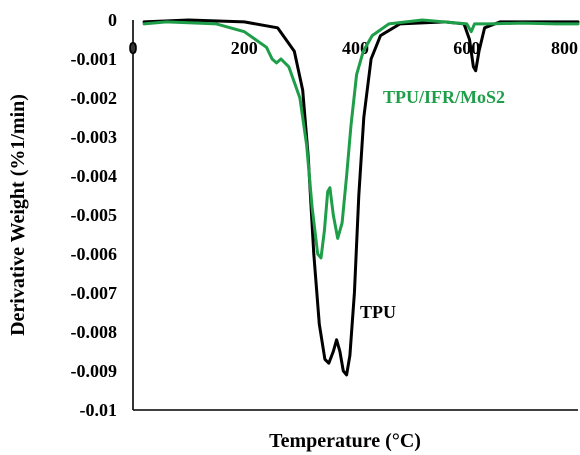  I want to click on y-tick-label: -0.004, so click(94, 176).